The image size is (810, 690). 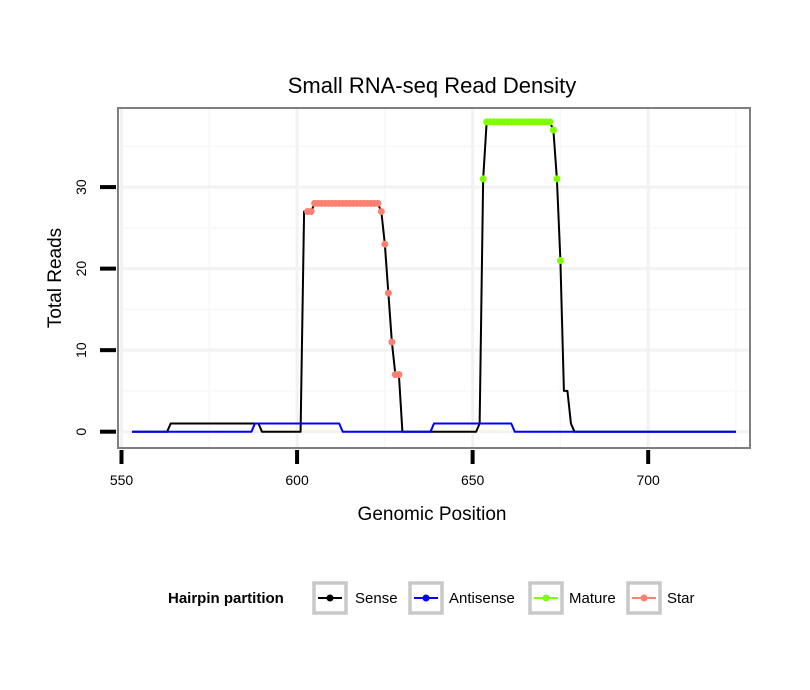 I want to click on y-tick-label: 0, so click(x=81, y=432).